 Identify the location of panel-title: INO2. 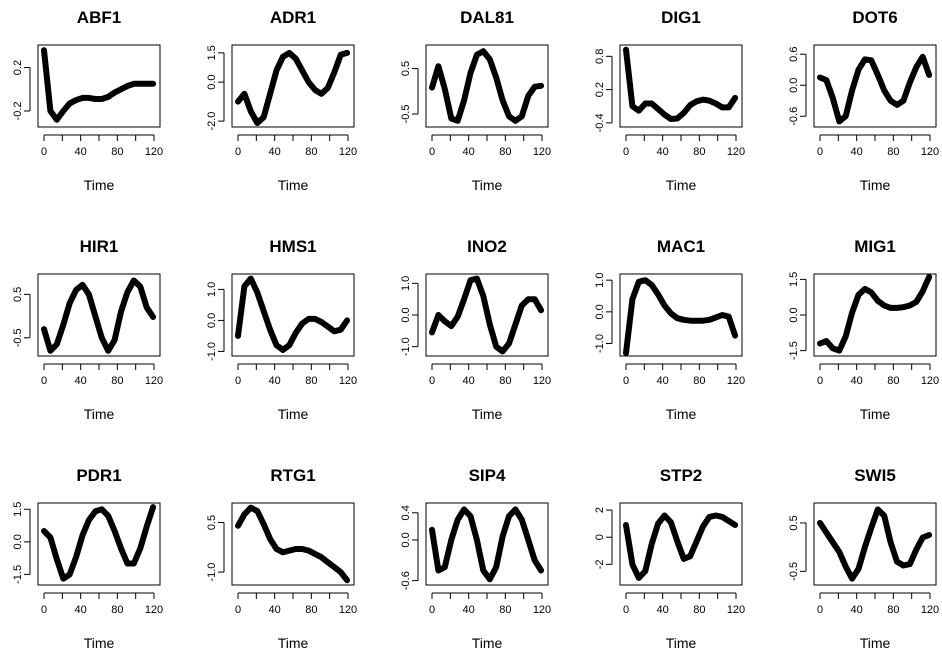
(487, 246).